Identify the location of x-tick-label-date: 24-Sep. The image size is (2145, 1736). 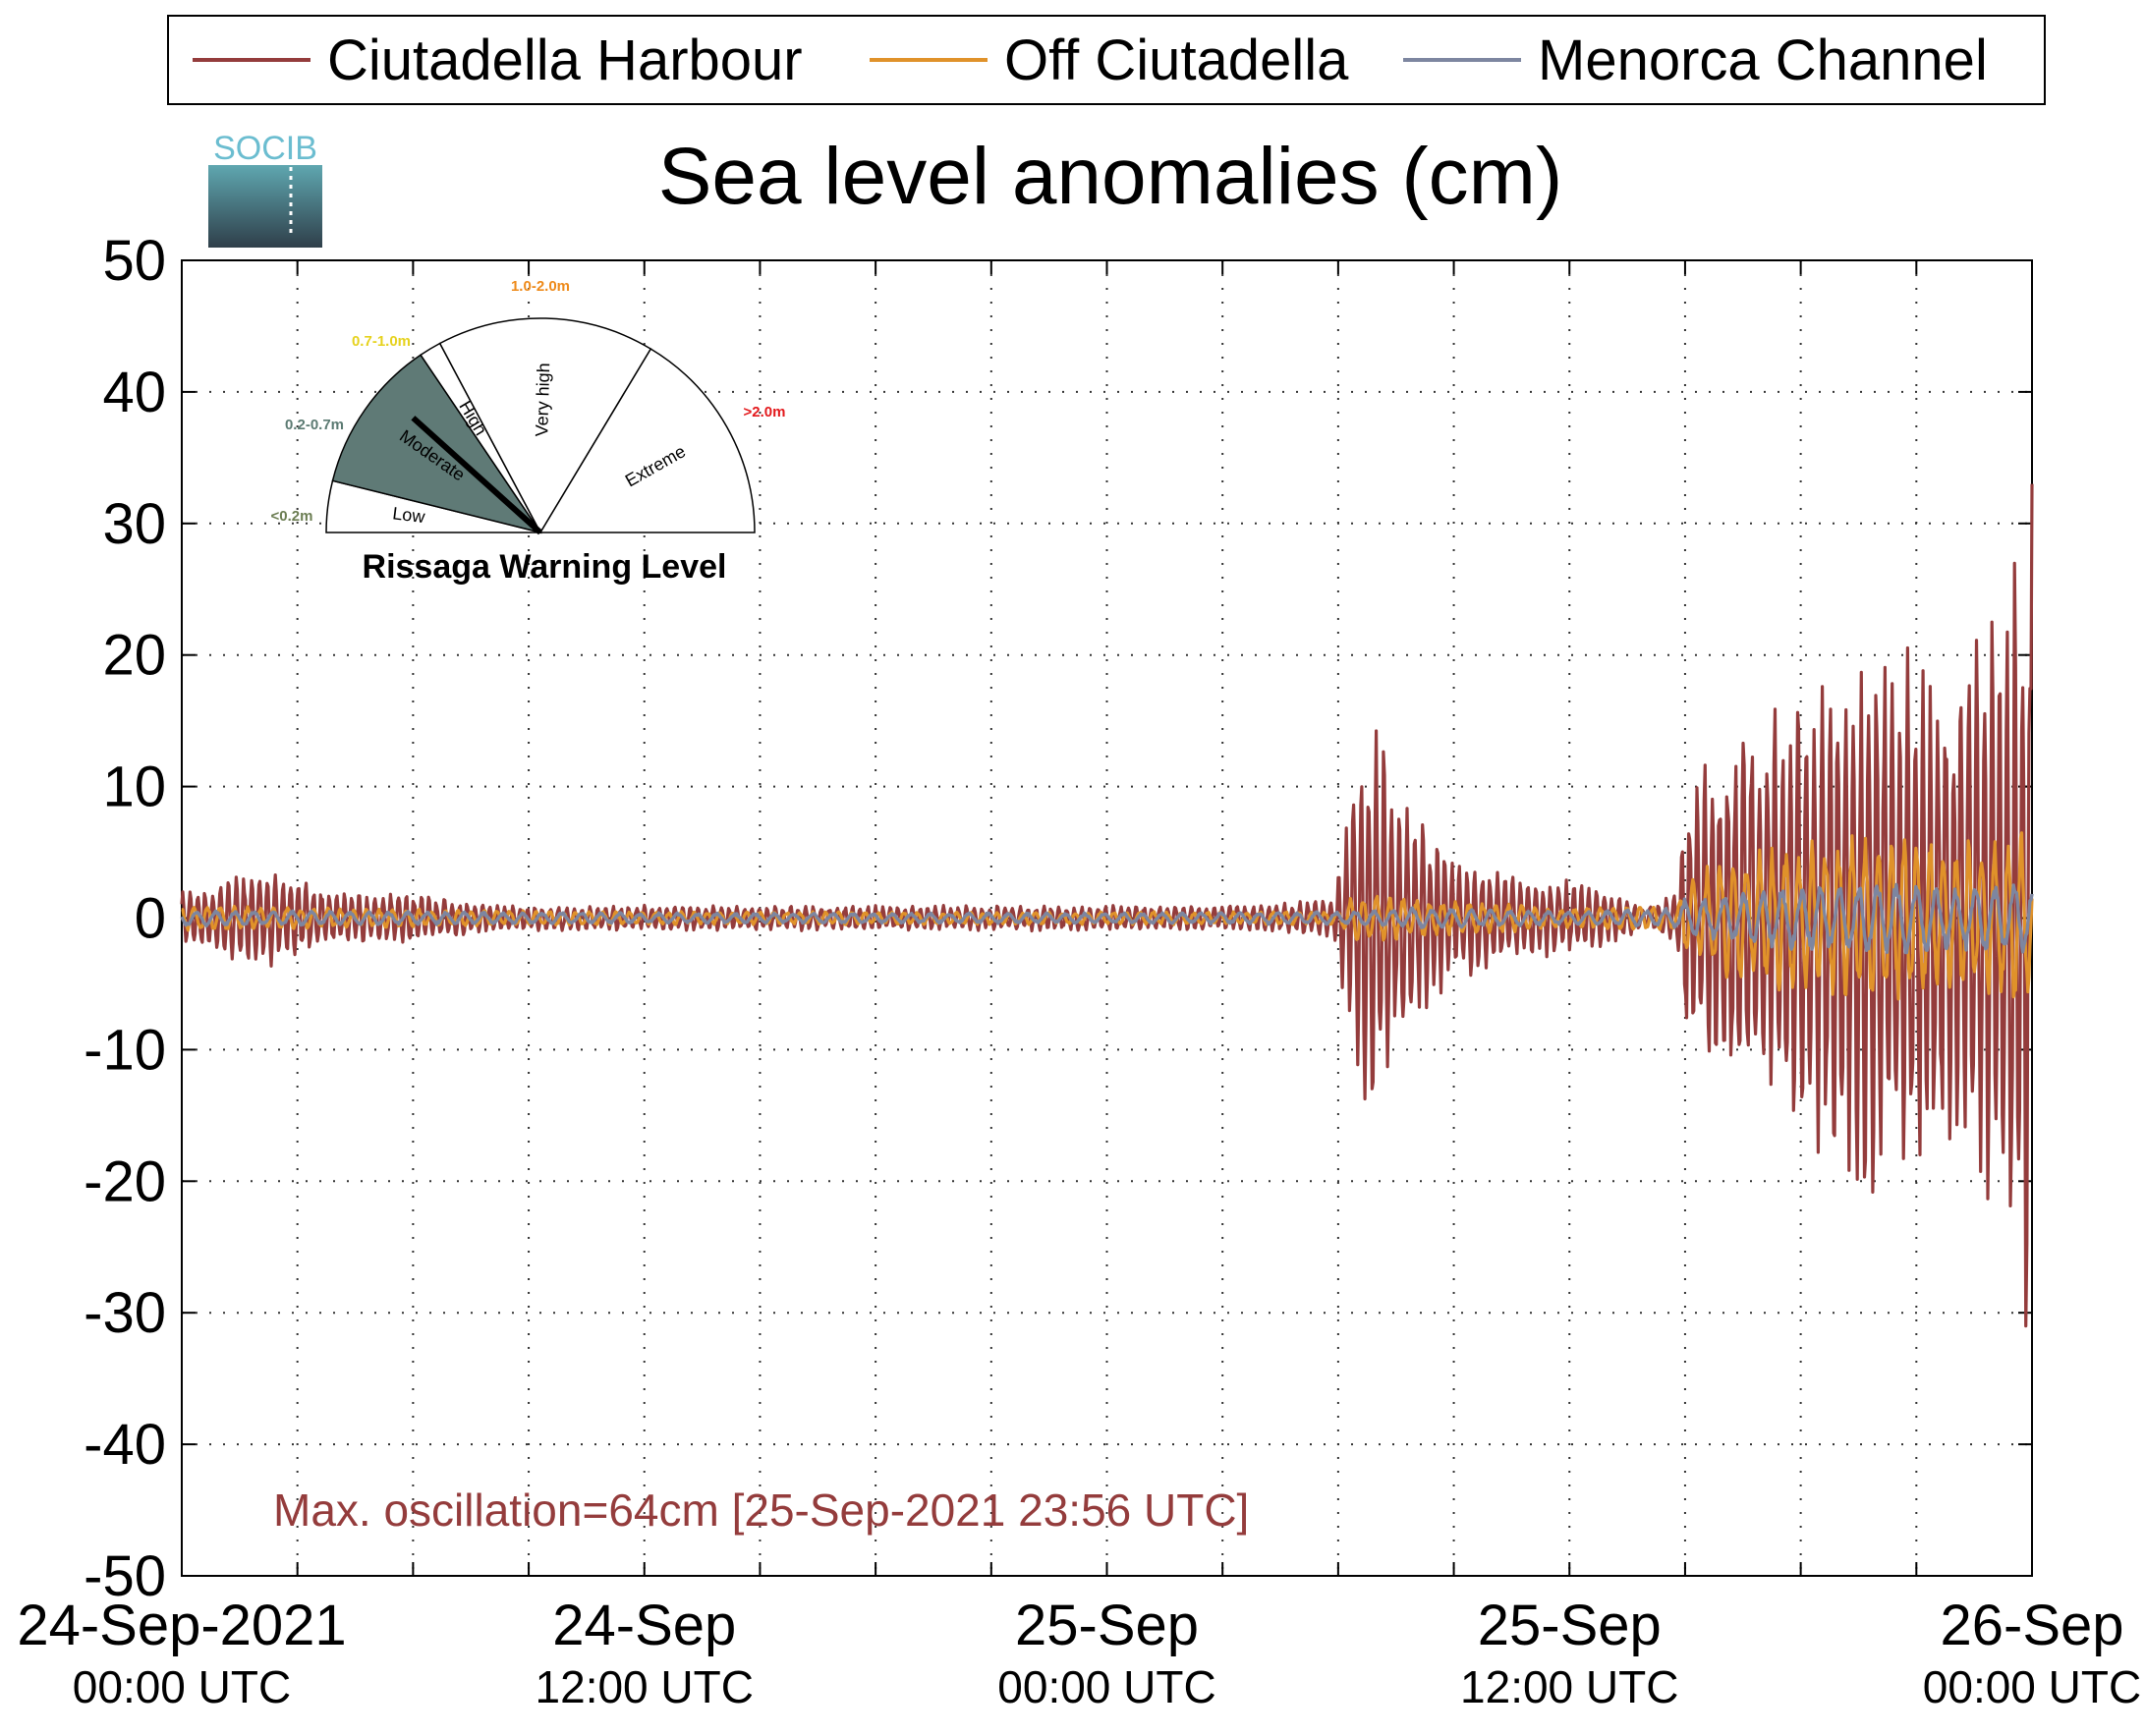
(644, 1625).